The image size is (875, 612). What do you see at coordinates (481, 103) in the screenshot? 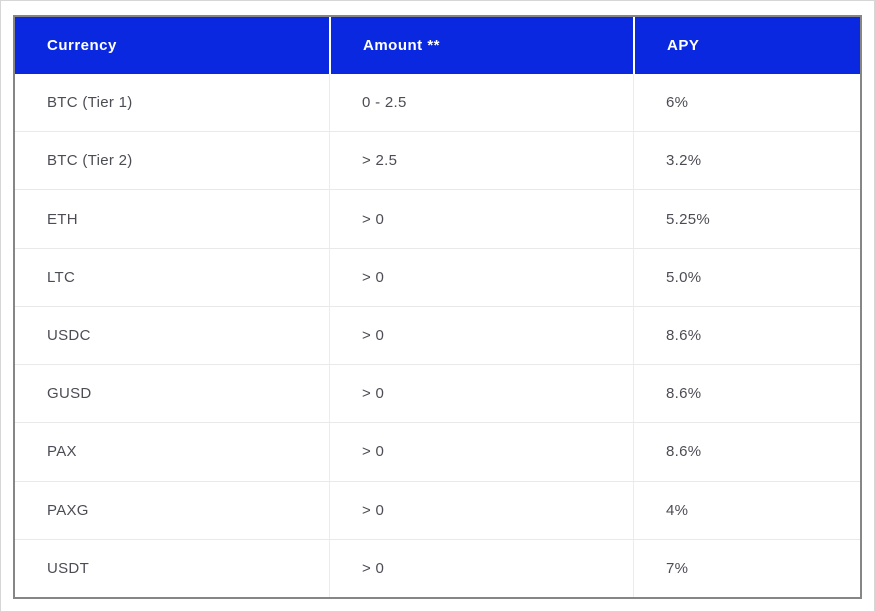
I see `amount-cell: 0 - 2.5` at bounding box center [481, 103].